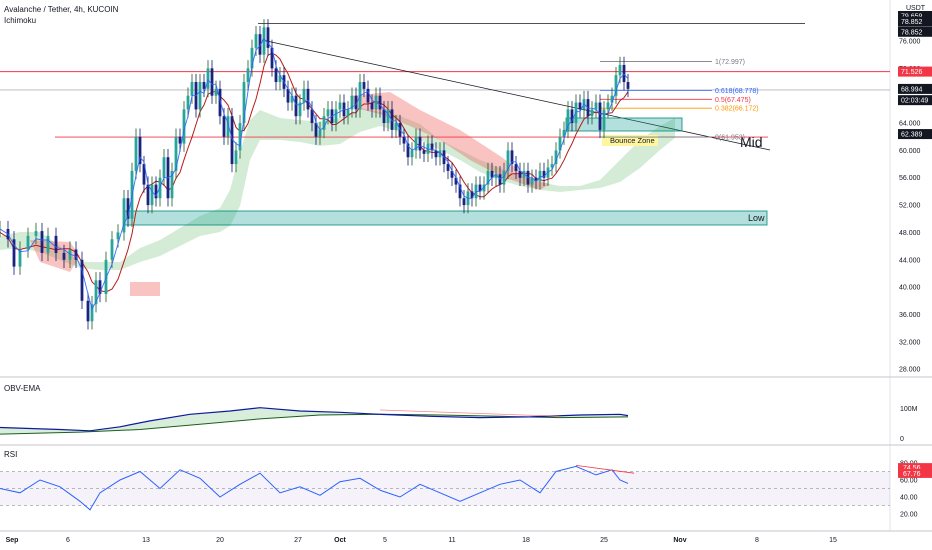  I want to click on low-zone, so click(446, 218).